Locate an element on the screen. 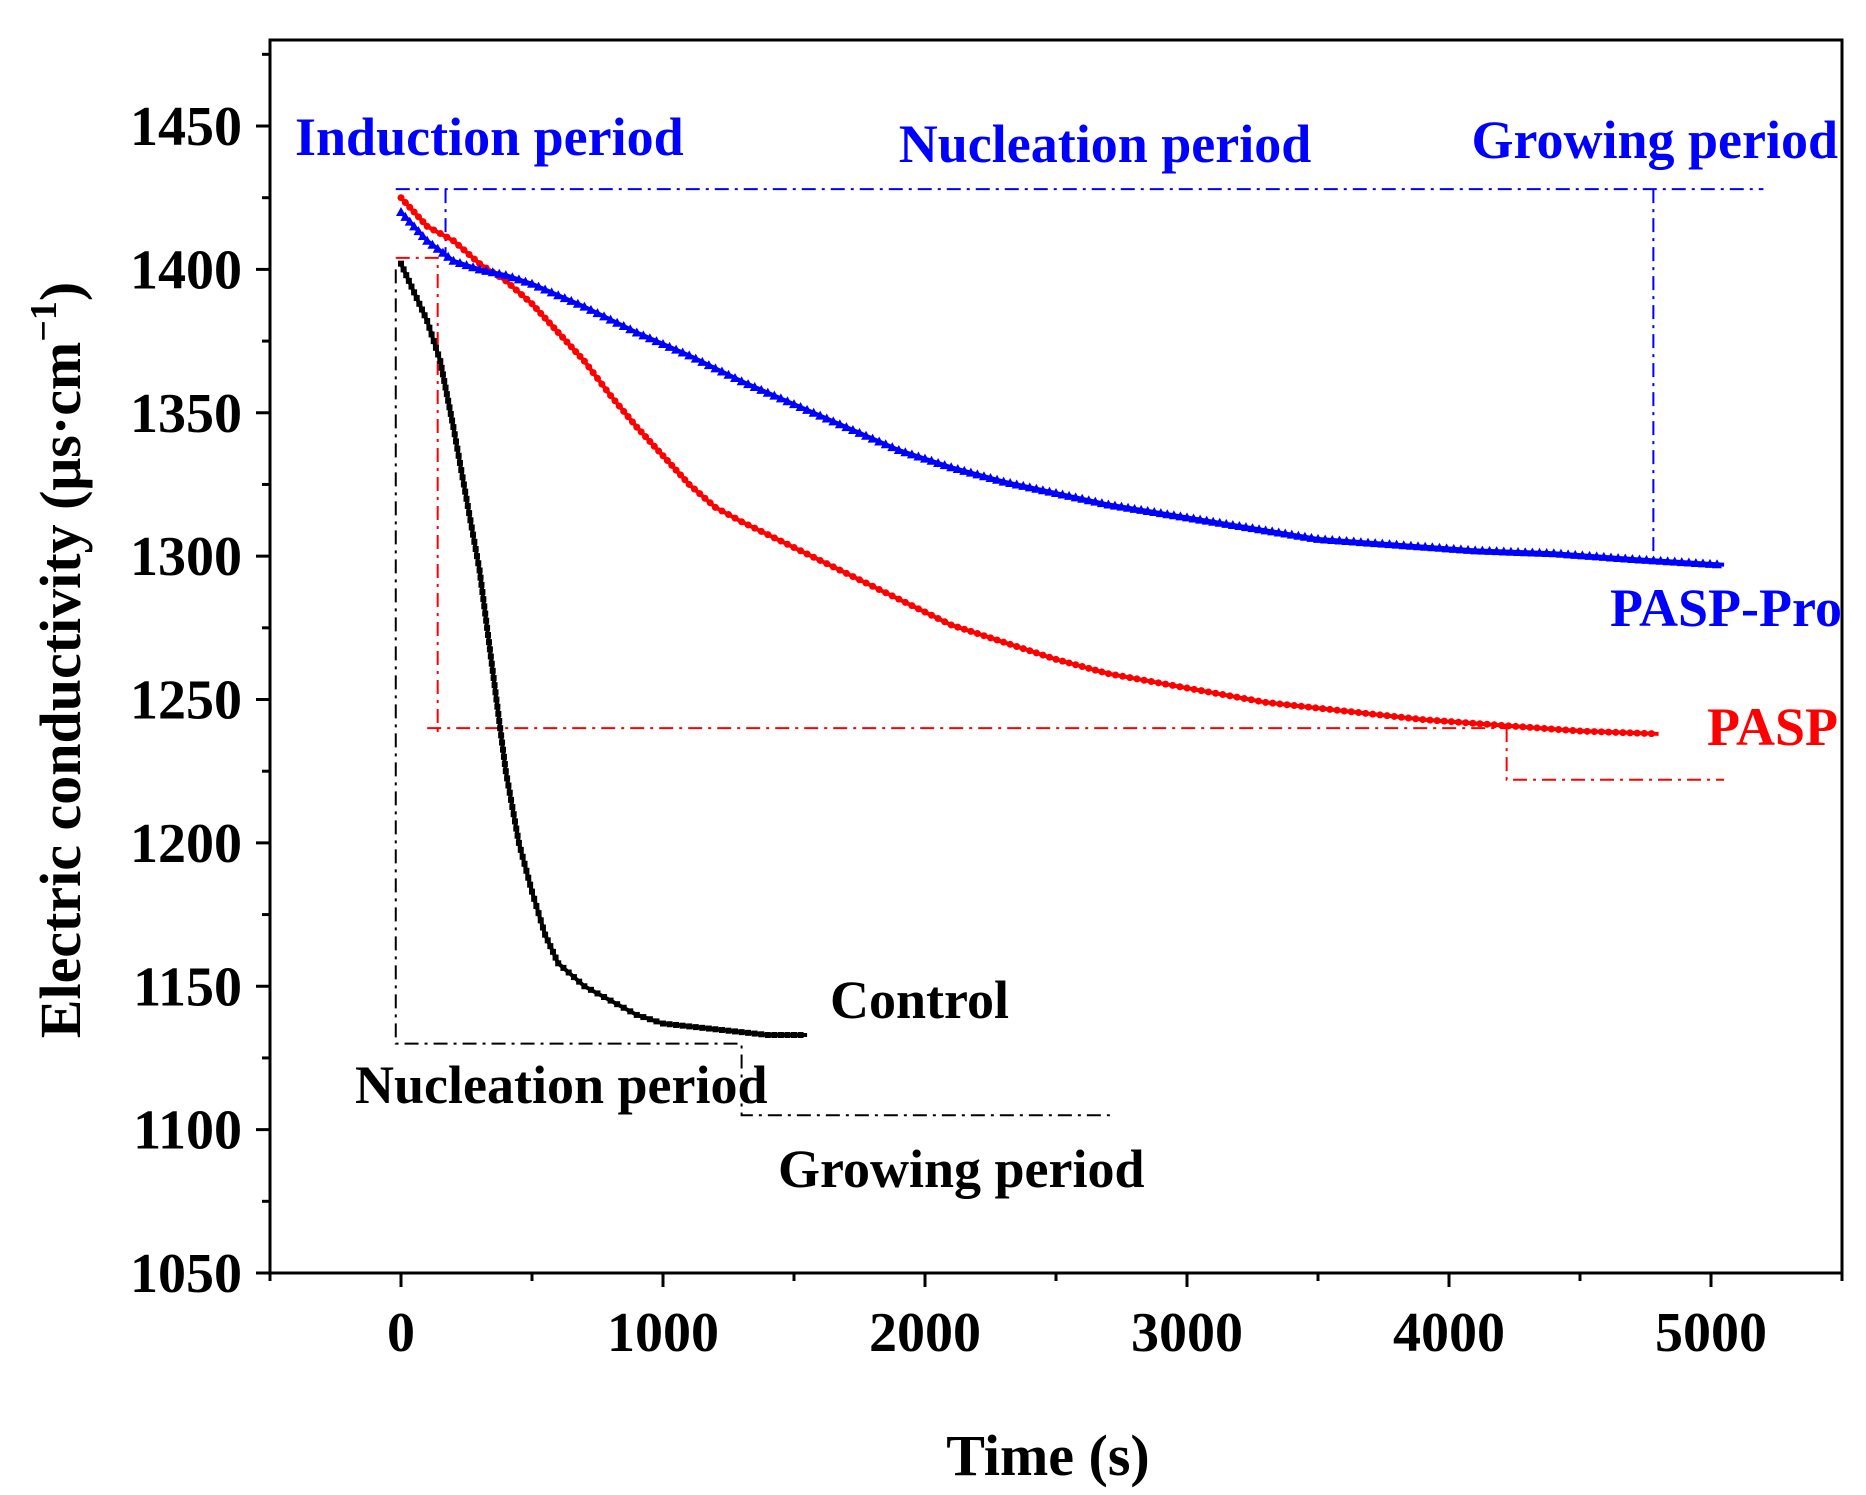 Image resolution: width=1866 pixels, height=1495 pixels. annotation-induction-period: Induction period is located at coordinates (489, 137).